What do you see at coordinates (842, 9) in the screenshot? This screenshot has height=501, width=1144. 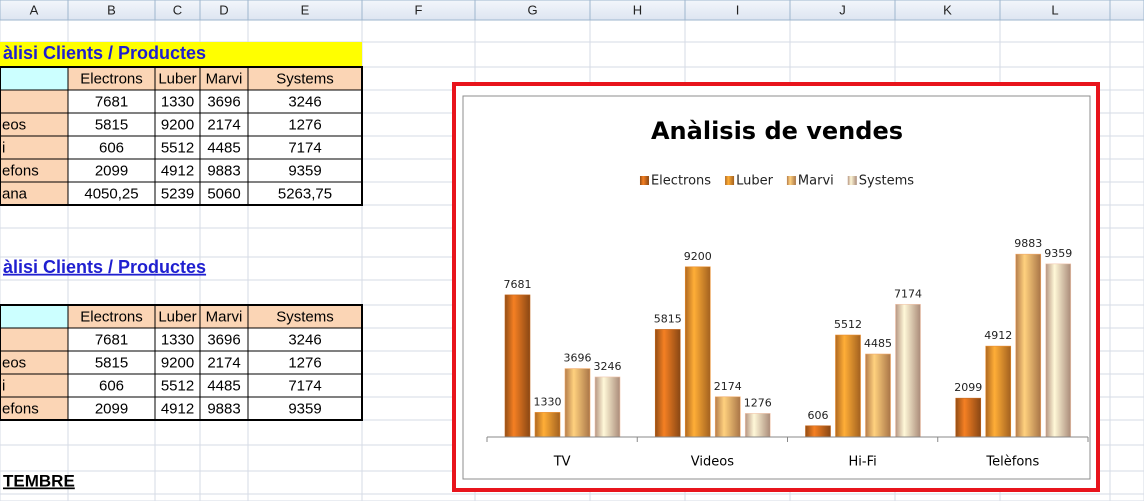 I see `column-header: J` at bounding box center [842, 9].